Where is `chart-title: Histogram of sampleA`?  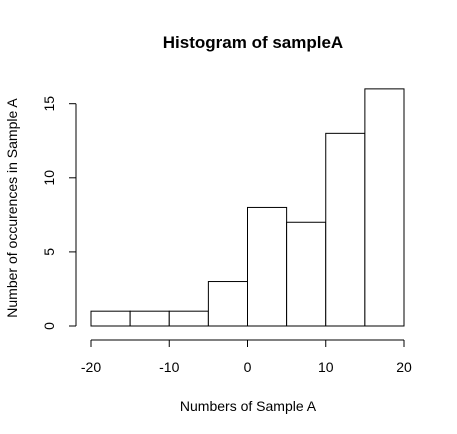
chart-title: Histogram of sampleA is located at coordinates (253, 42).